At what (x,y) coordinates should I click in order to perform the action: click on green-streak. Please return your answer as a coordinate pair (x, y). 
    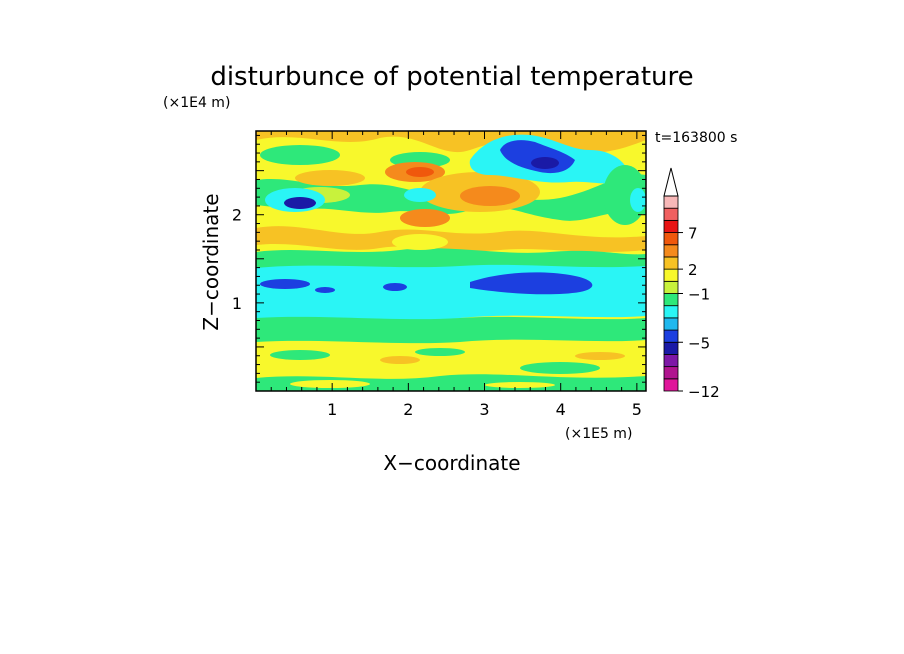
    Looking at the image, I should click on (451, 258).